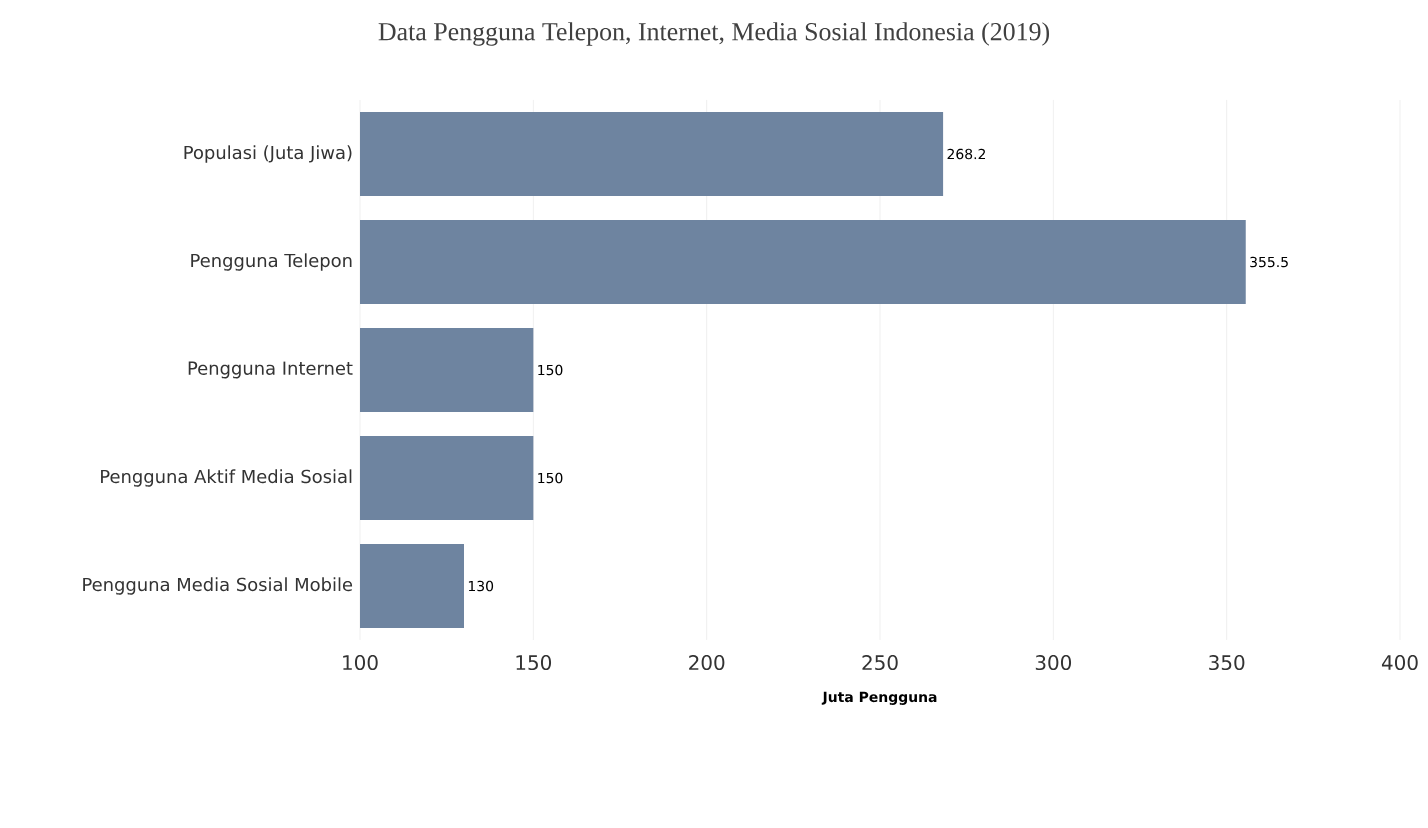 This screenshot has width=1428, height=828. I want to click on y-tick-label: Pengguna Telepon, so click(271, 262).